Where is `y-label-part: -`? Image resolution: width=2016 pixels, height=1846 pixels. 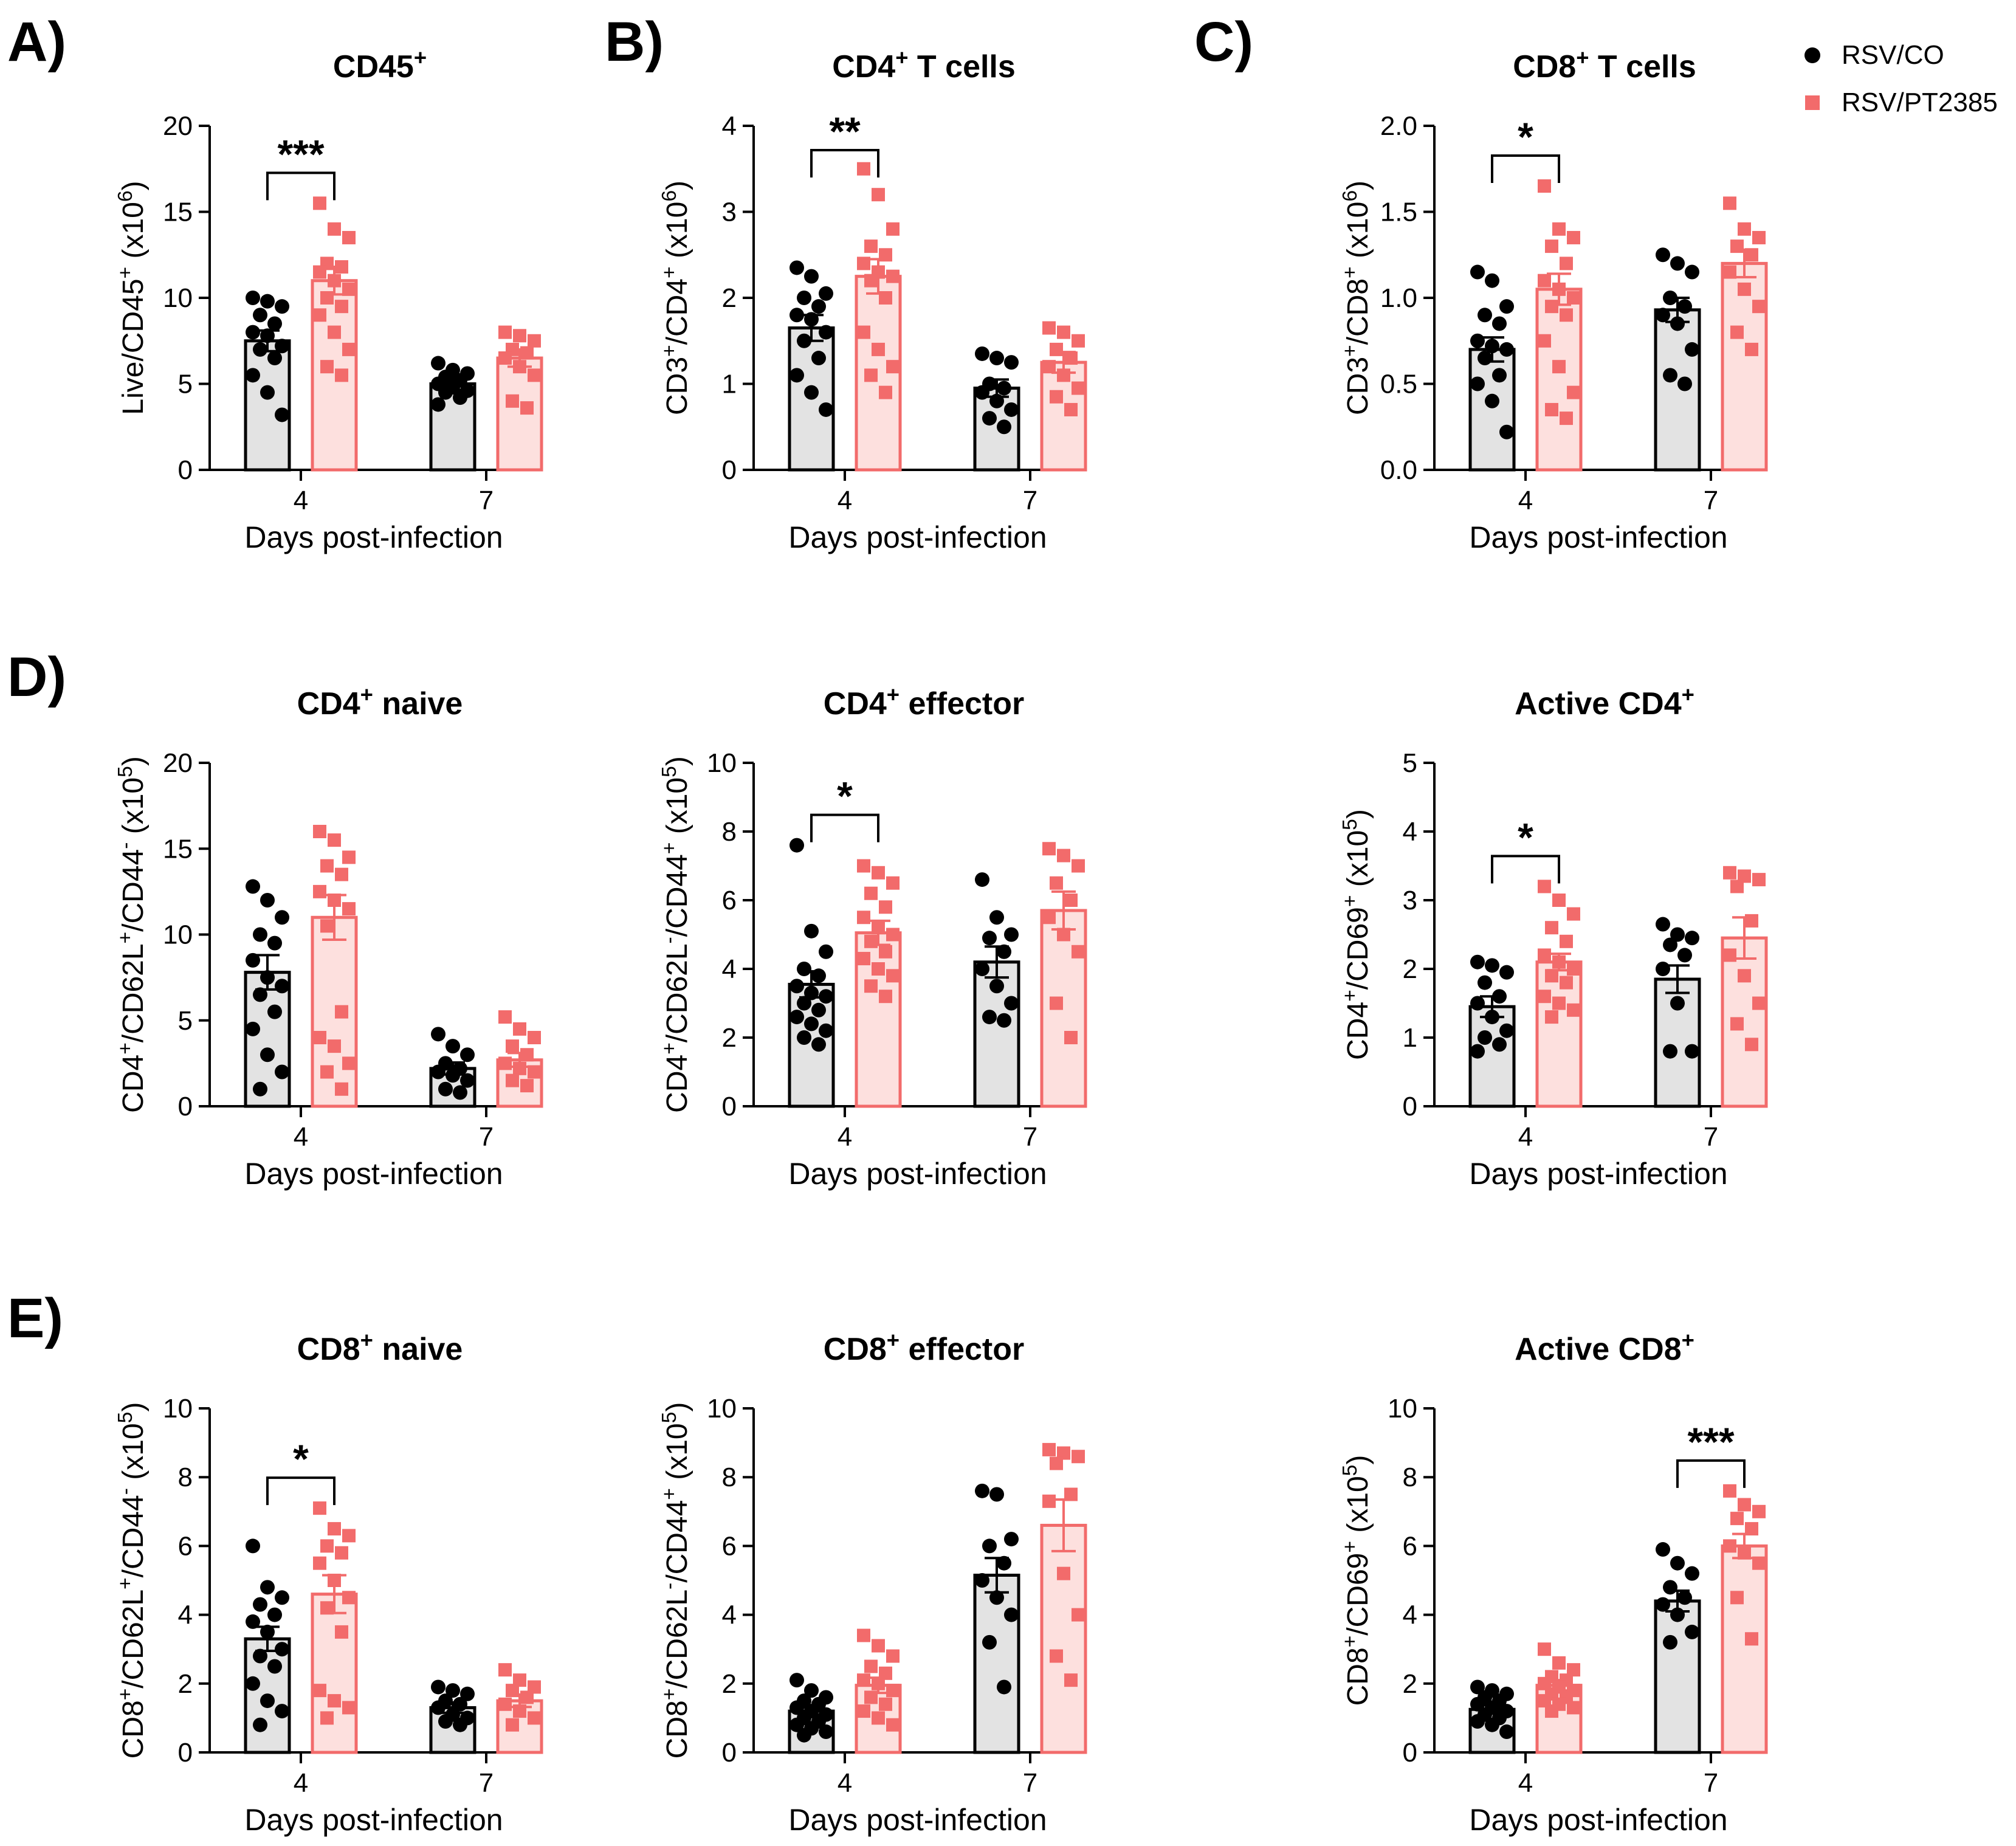 y-label-part: - is located at coordinates (670, 940).